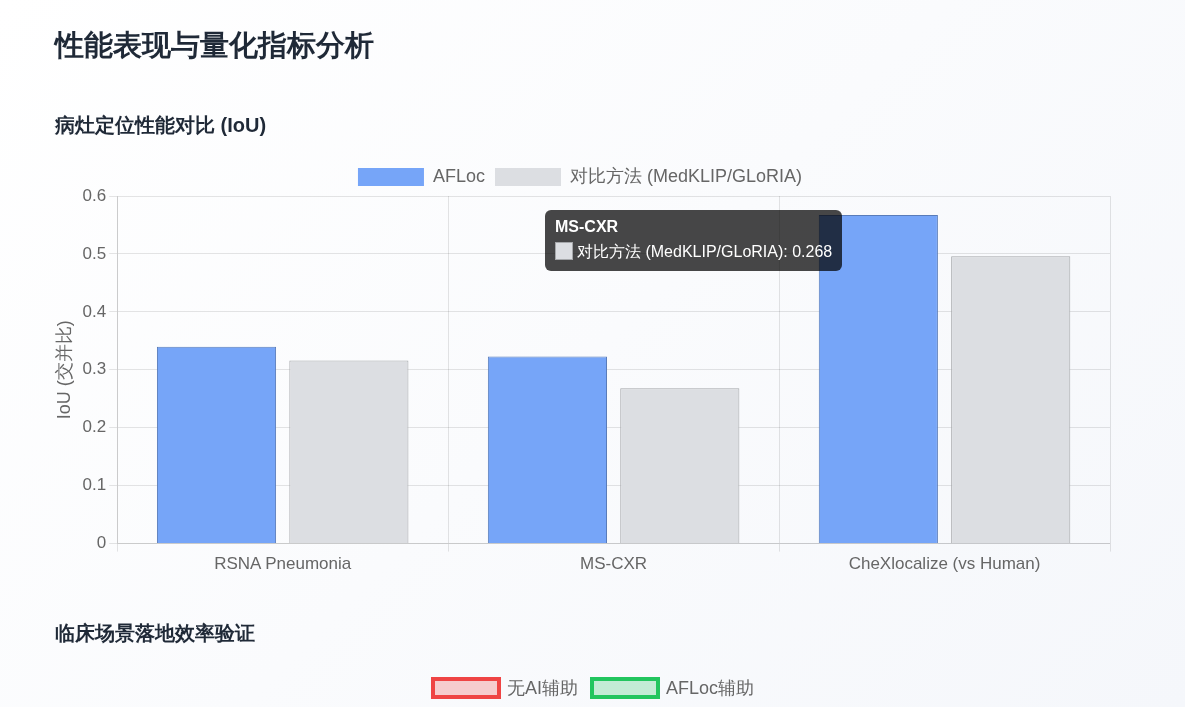  I want to click on y-tick-label: 0.2, so click(94, 427).